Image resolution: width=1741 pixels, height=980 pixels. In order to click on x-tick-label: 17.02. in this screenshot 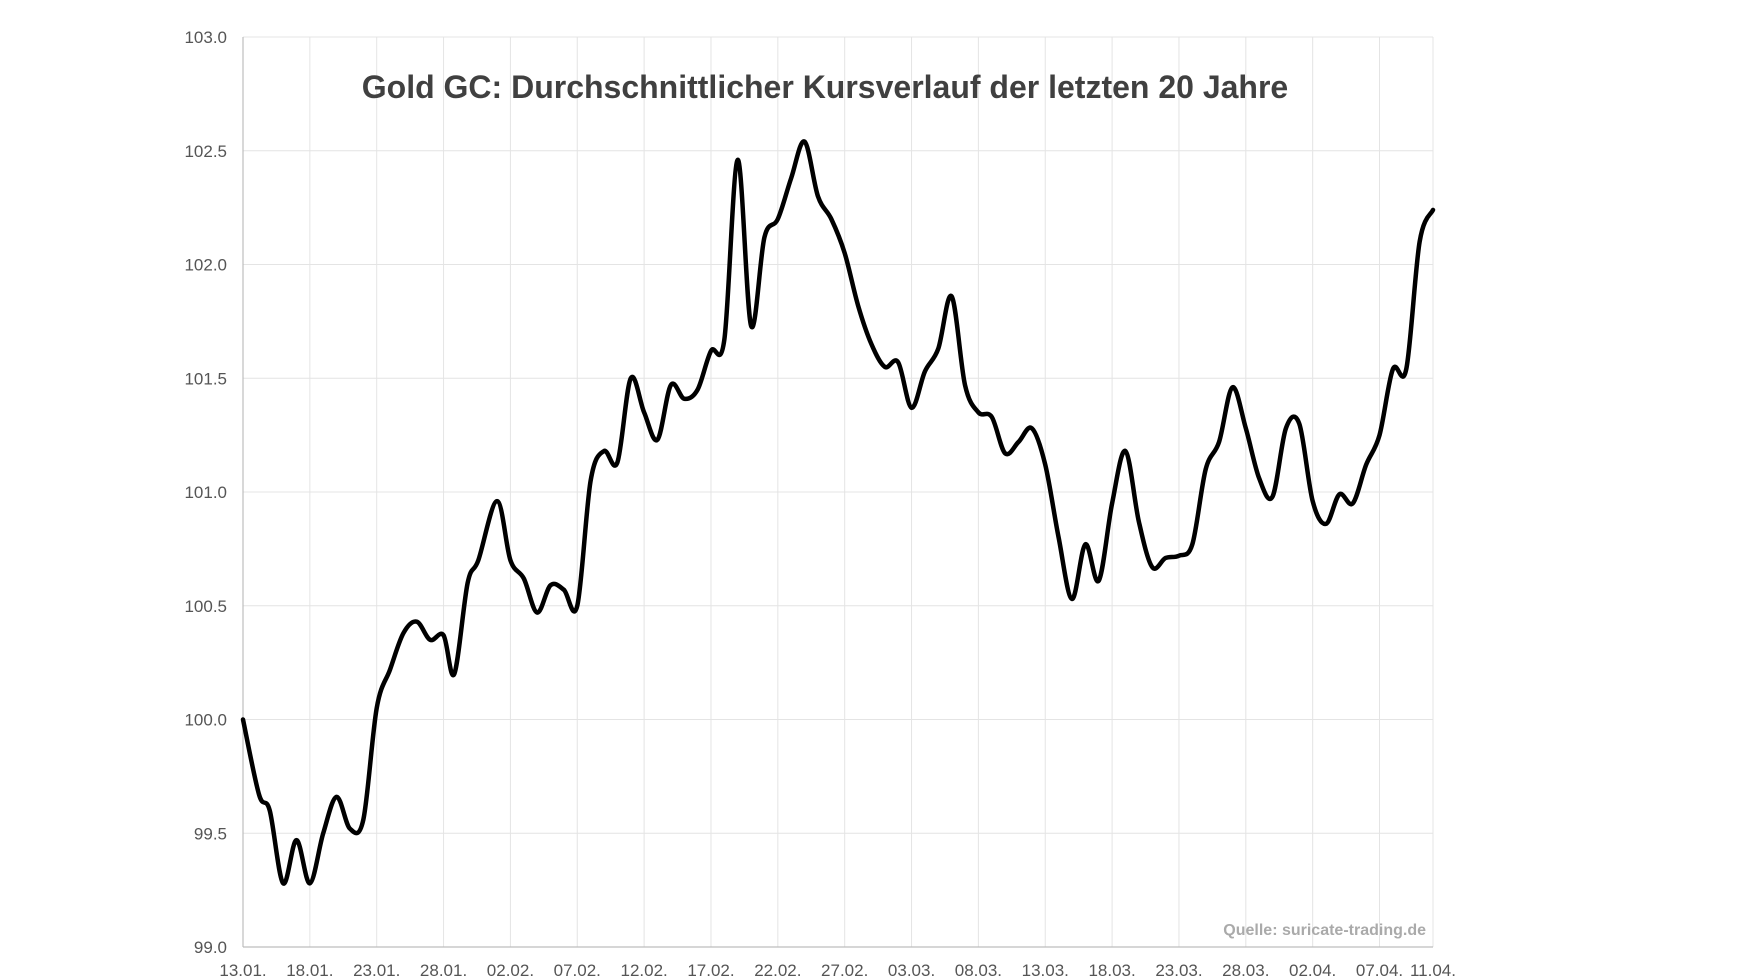, I will do `click(710, 970)`.